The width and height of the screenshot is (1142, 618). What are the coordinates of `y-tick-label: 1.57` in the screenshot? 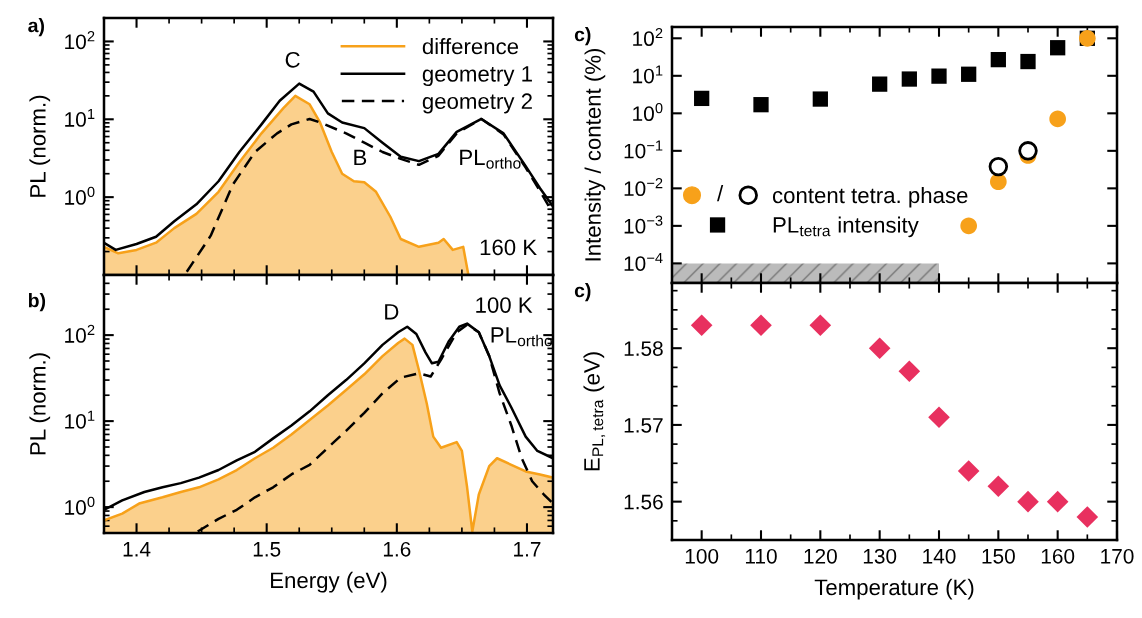 It's located at (643, 425).